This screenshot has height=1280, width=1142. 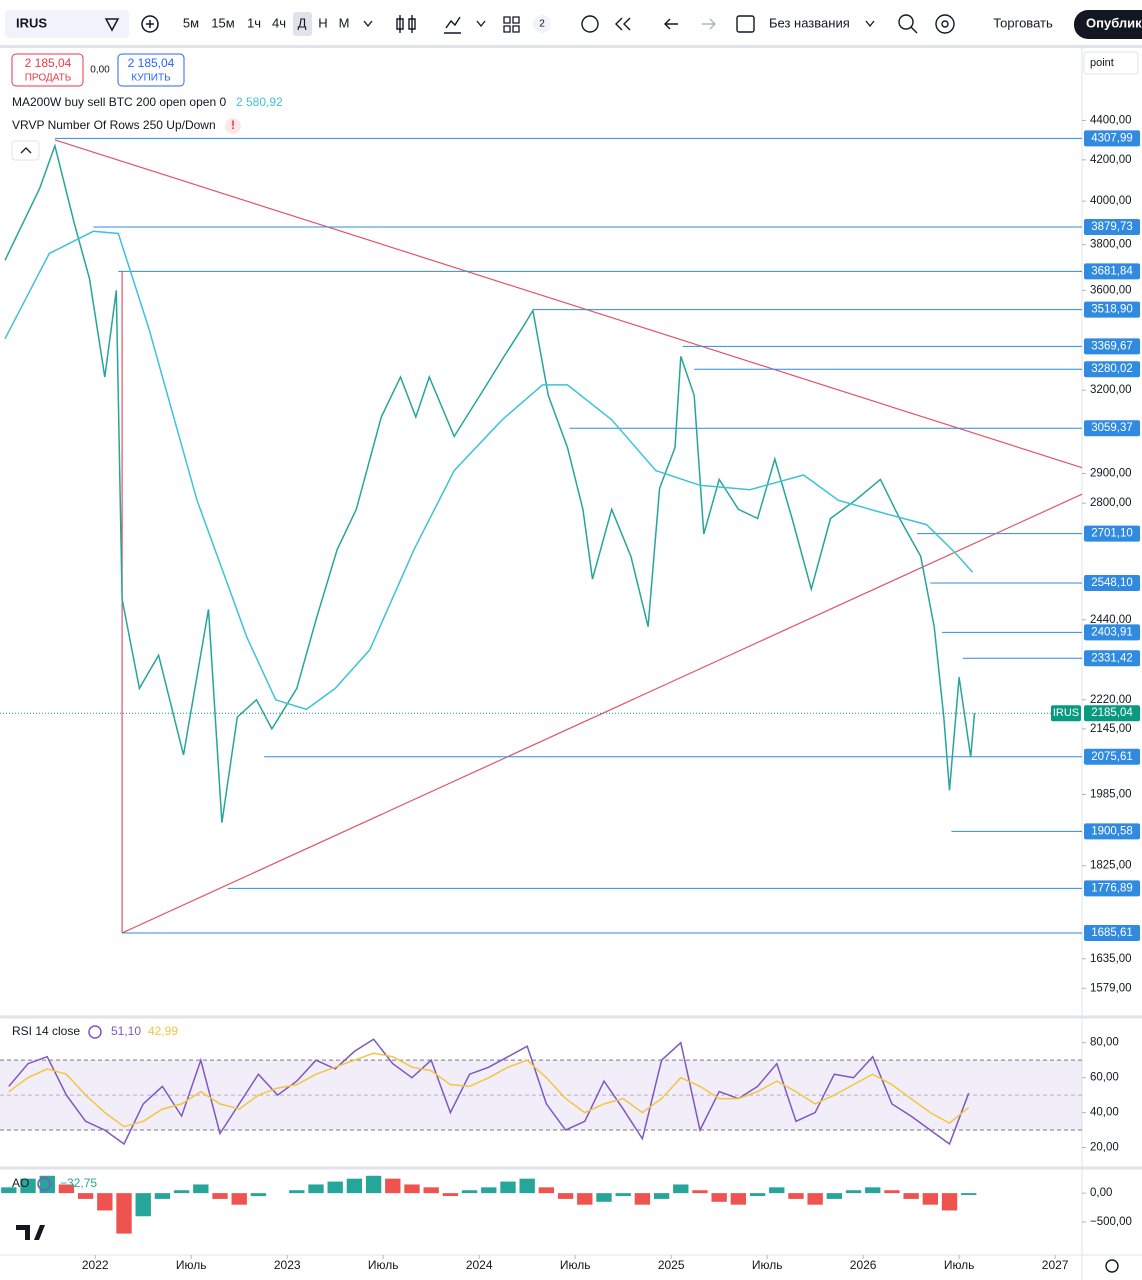 What do you see at coordinates (25, 150) in the screenshot?
I see `collapse-legend-button` at bounding box center [25, 150].